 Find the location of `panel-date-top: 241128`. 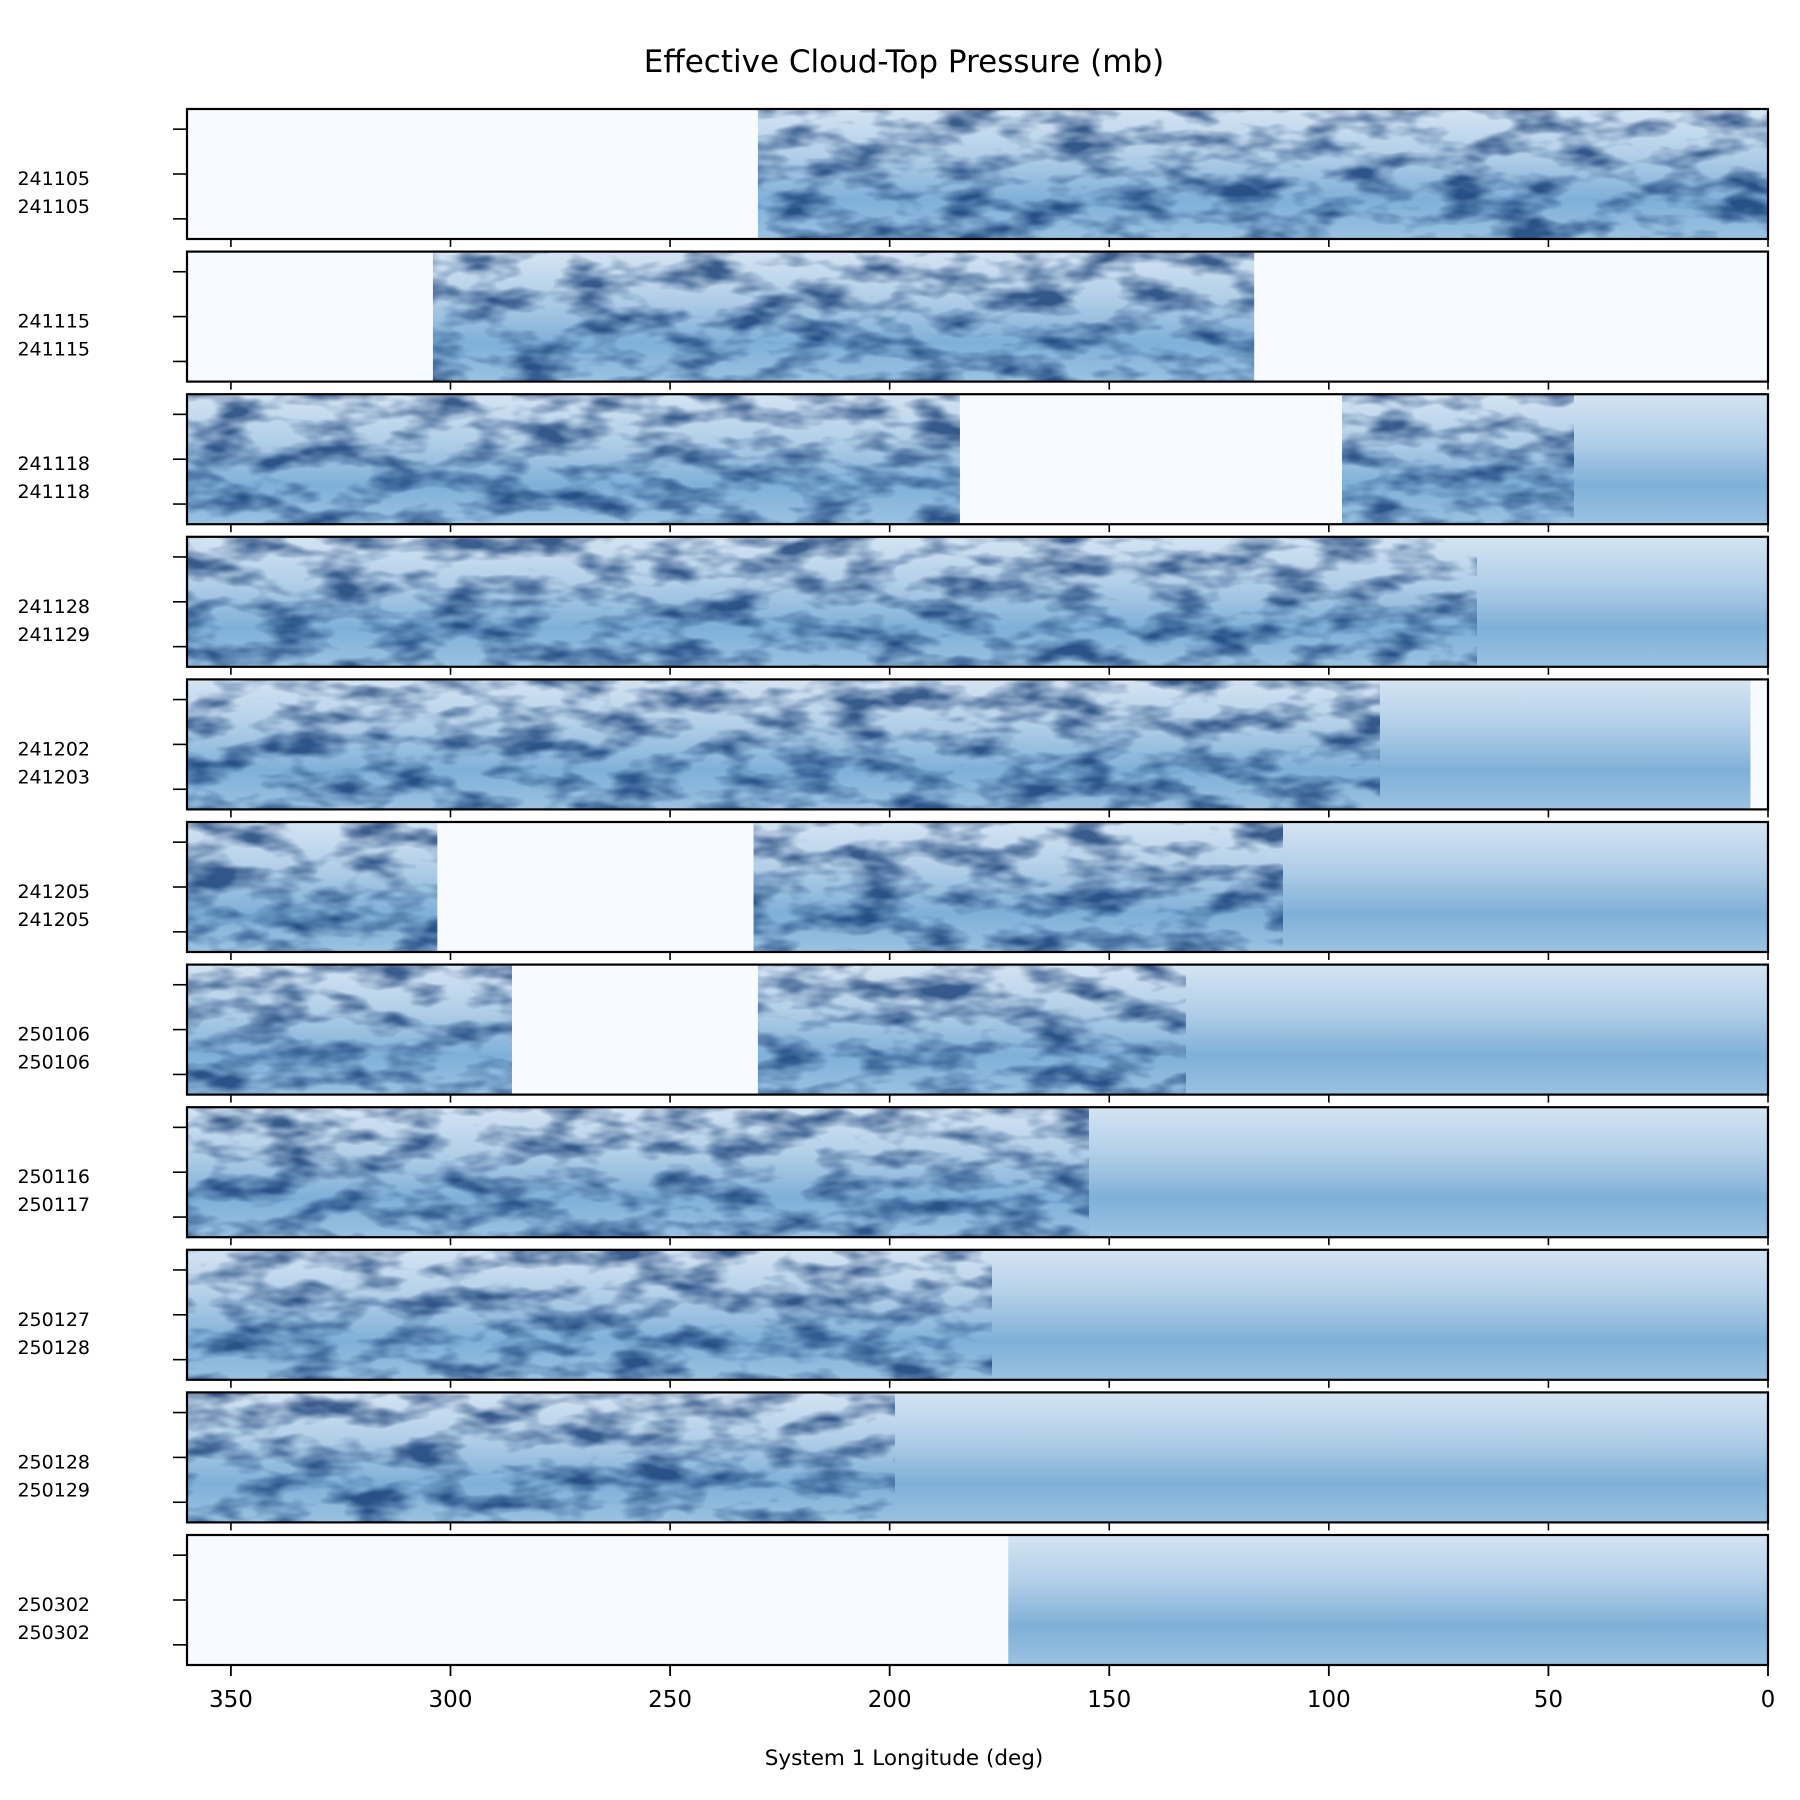

panel-date-top: 241128 is located at coordinates (53, 607).